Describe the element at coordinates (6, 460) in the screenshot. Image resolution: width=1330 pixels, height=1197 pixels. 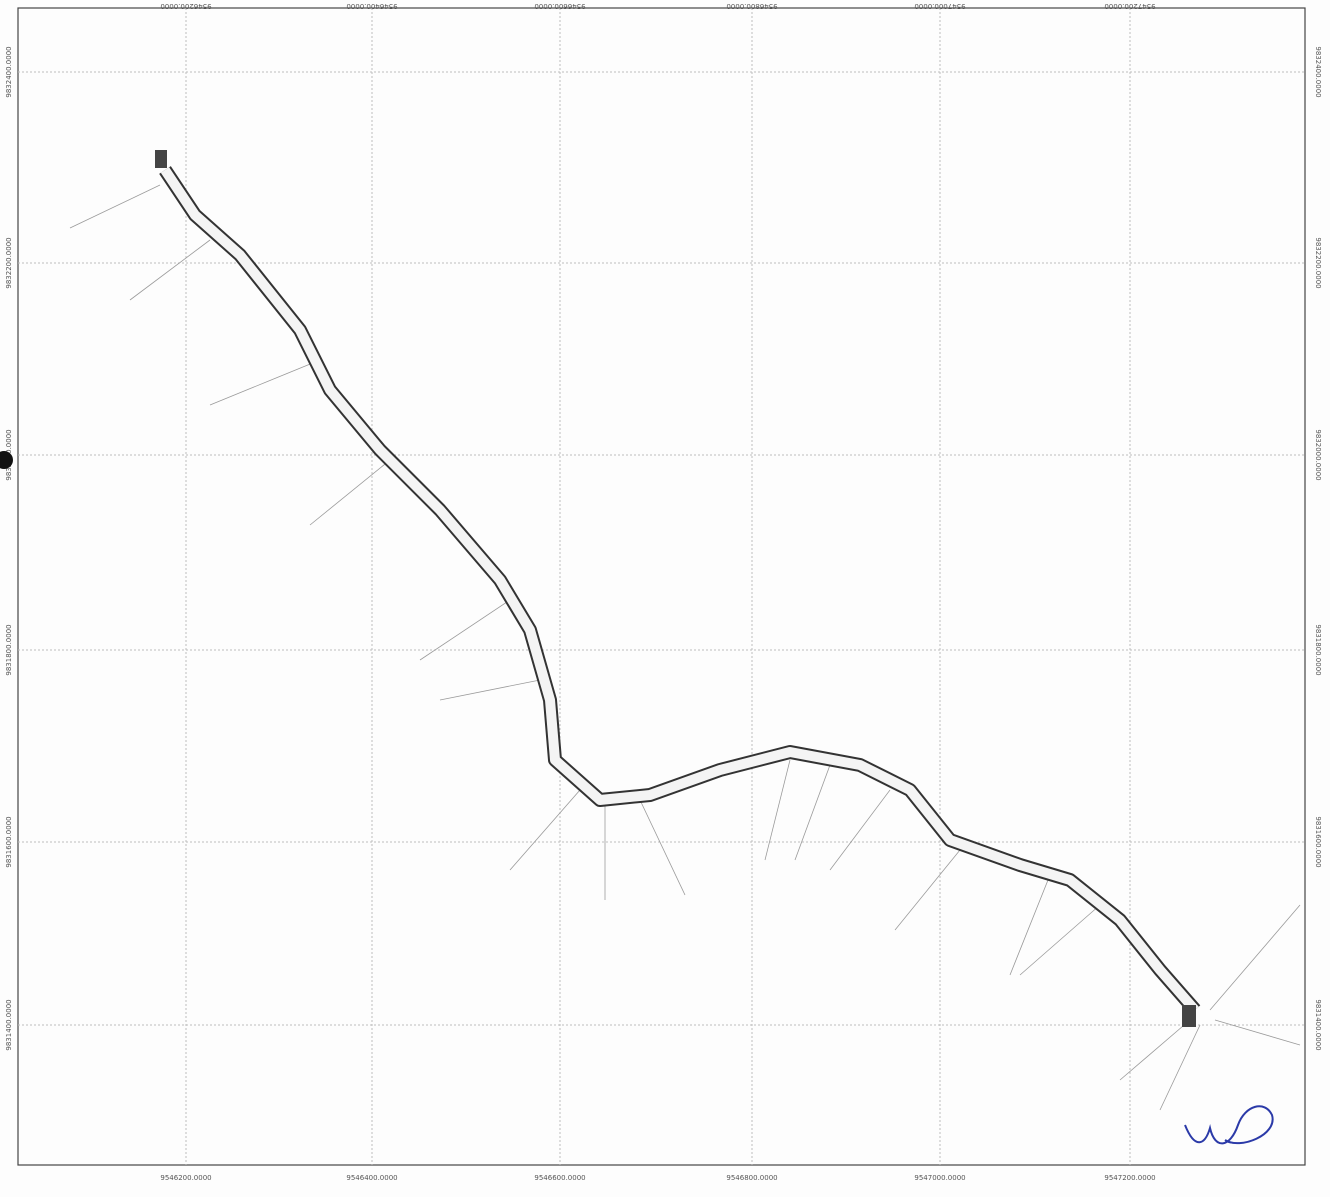
I see `punch-hole` at that location.